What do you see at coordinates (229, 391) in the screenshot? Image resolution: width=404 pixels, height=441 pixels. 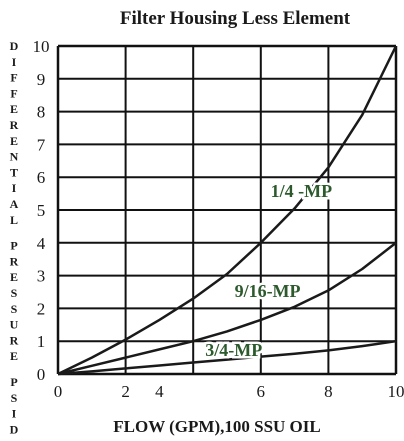 I see `x-ticks: 0 2 4 6 8 10` at bounding box center [229, 391].